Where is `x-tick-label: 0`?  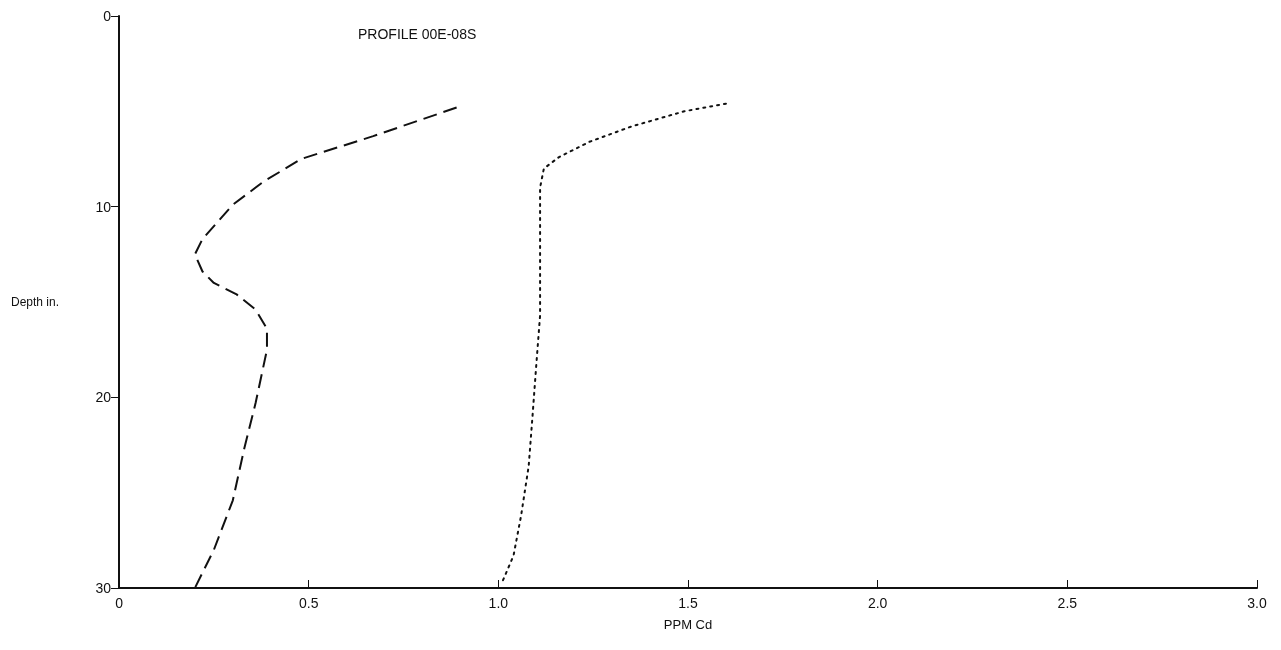 x-tick-label: 0 is located at coordinates (119, 603).